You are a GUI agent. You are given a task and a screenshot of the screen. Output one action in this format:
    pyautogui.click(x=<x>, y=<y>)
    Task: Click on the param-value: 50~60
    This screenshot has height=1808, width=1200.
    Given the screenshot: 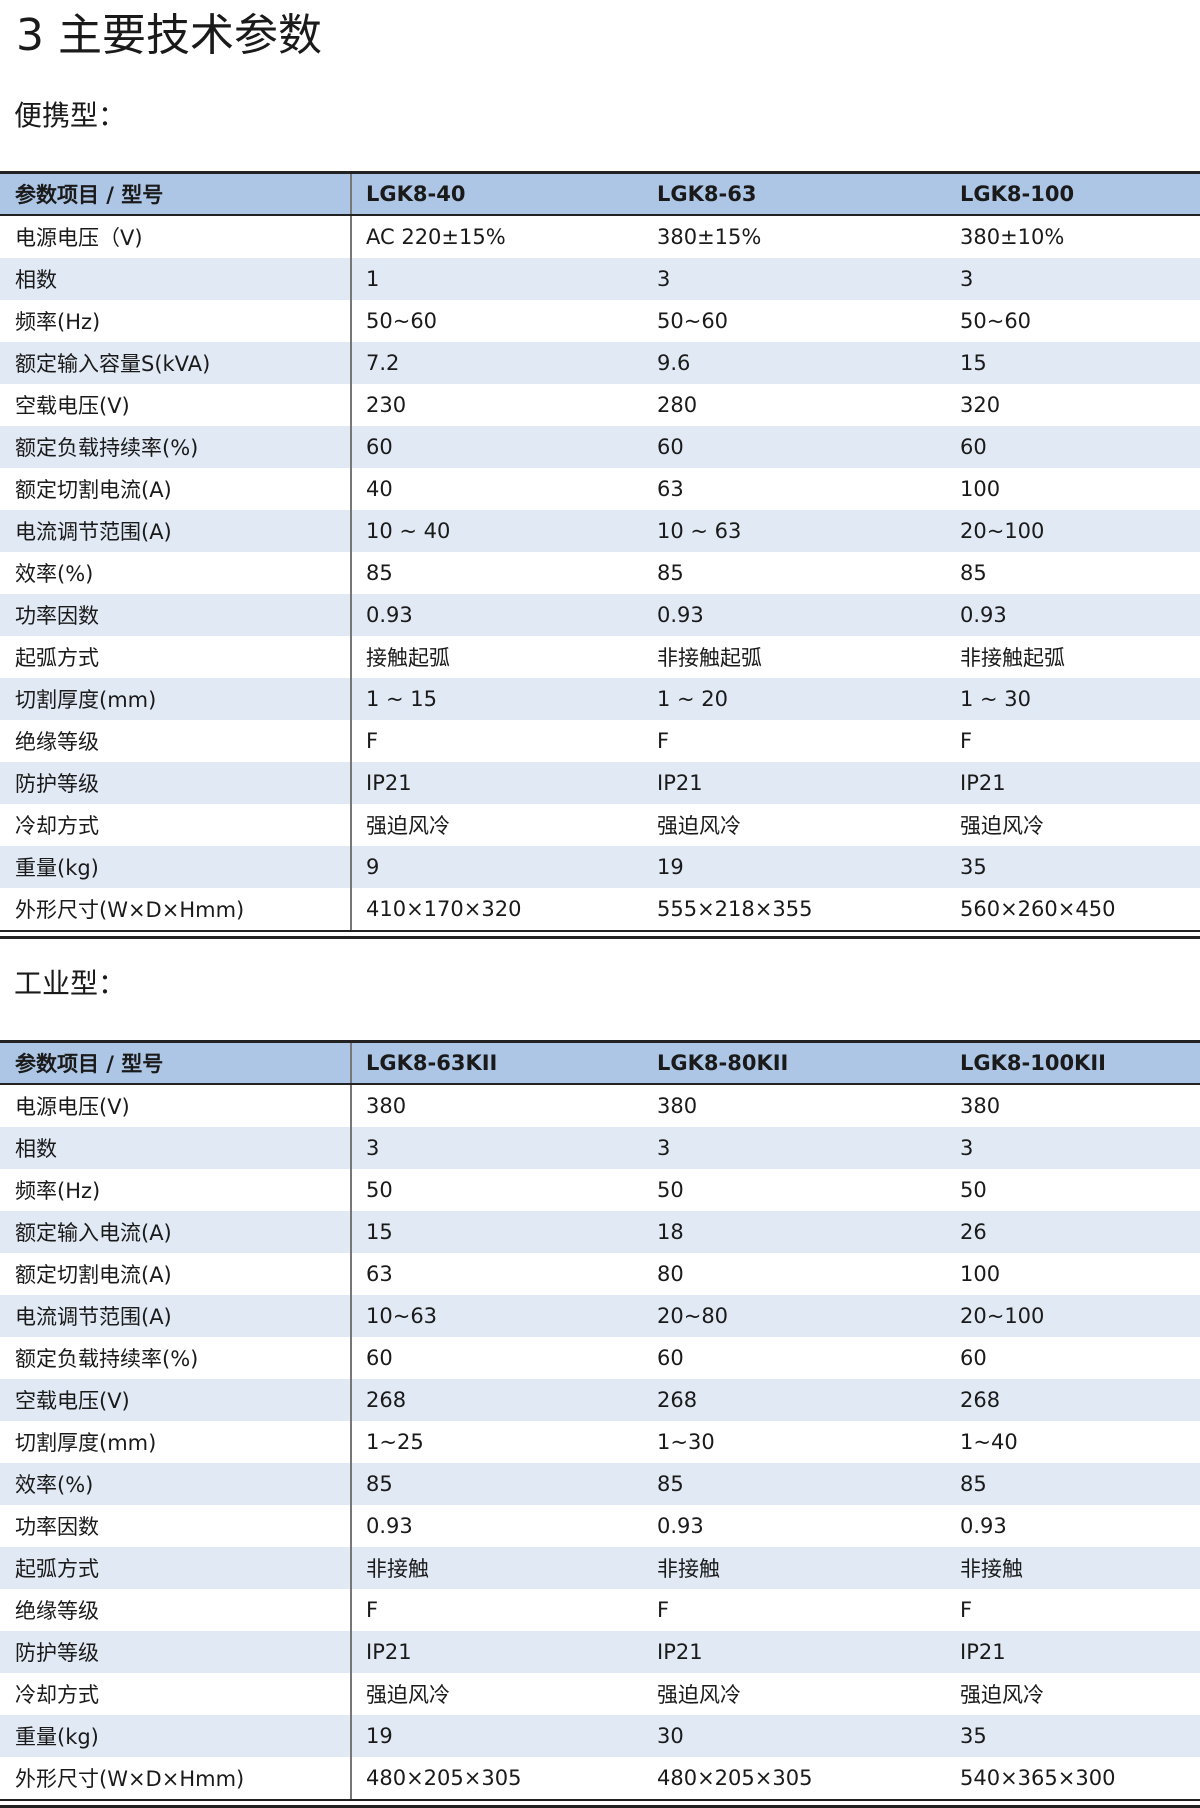 What is the action you would take?
    pyautogui.click(x=693, y=321)
    